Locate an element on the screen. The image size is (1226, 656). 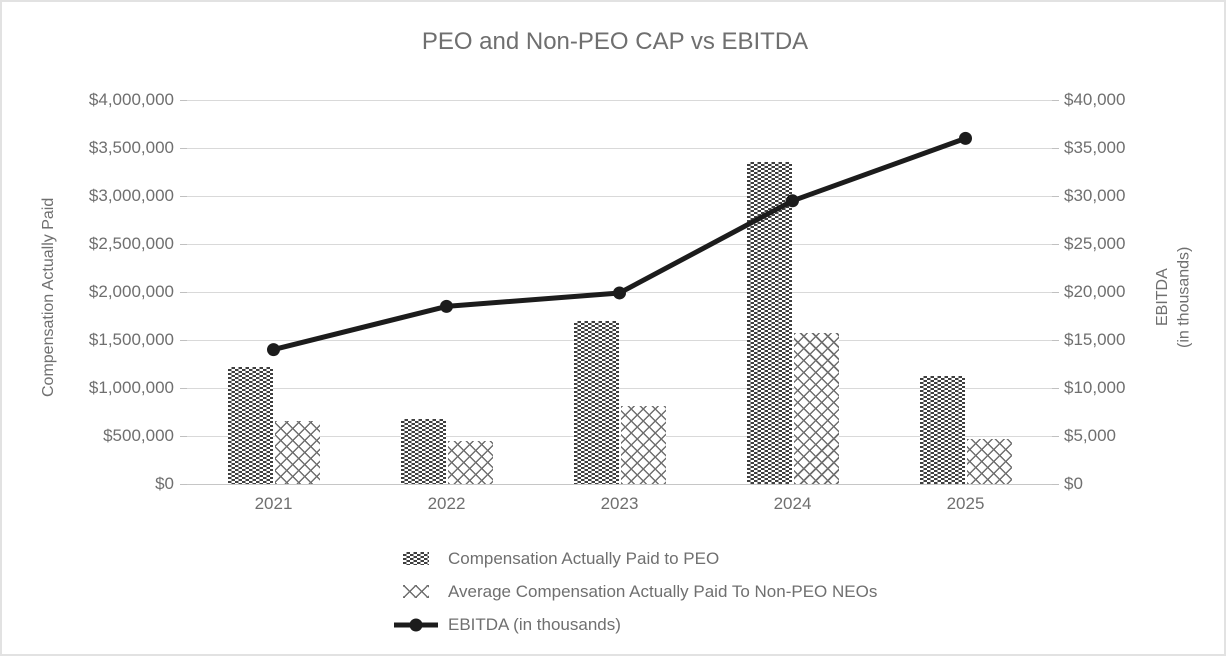
left-axis-title: Compensation Actually Paid is located at coordinates (48, 297).